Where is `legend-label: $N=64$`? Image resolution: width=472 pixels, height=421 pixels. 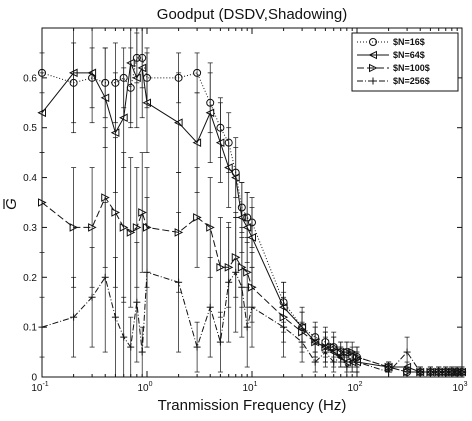
legend-label: $N=64$ is located at coordinates (409, 55).